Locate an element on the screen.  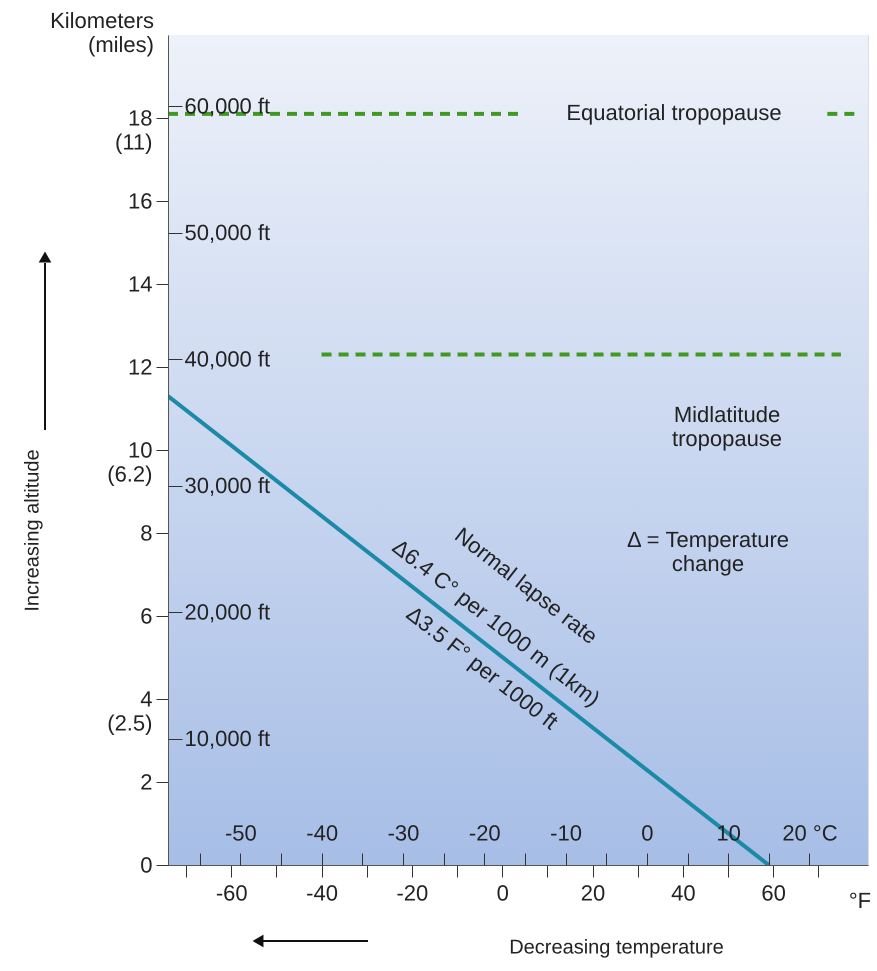
y2-tick-label: 40,000 ft is located at coordinates (227, 359).